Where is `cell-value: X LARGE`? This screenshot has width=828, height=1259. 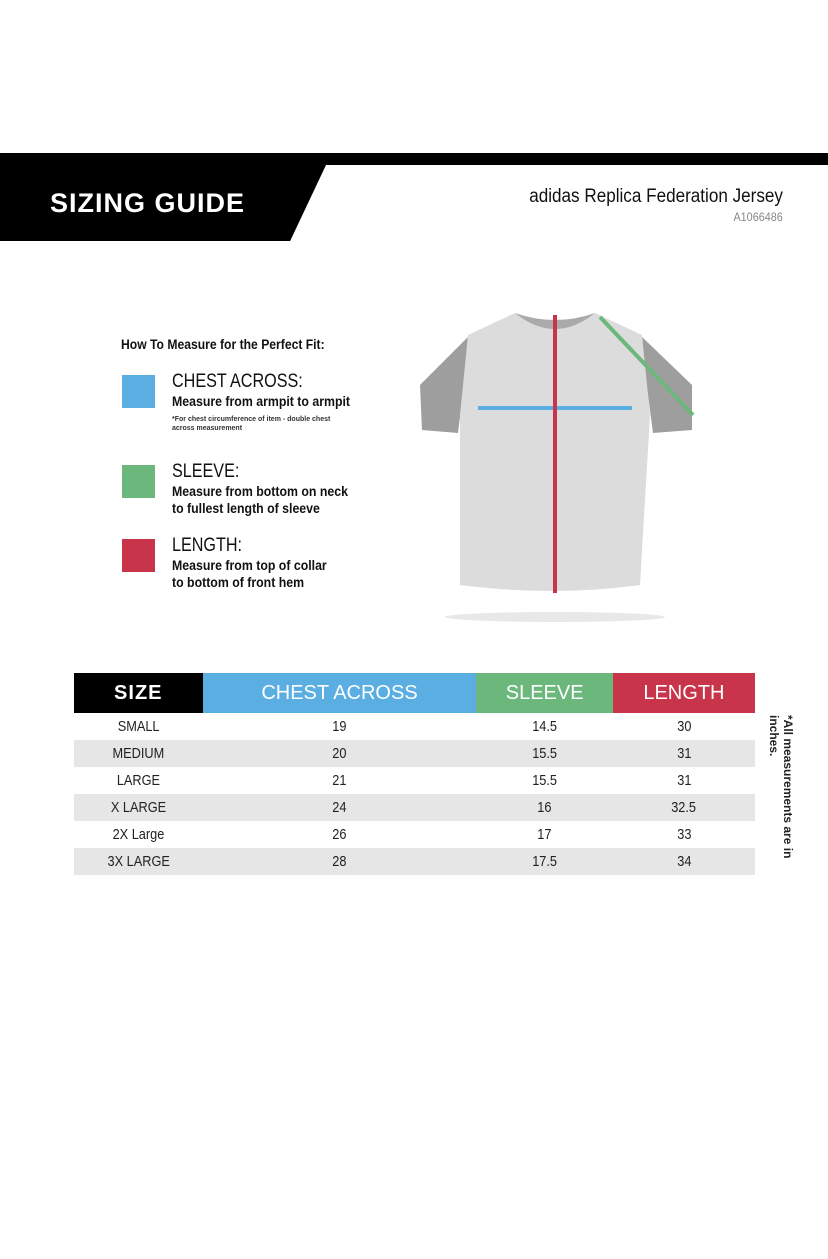
cell-value: X LARGE is located at coordinates (138, 807).